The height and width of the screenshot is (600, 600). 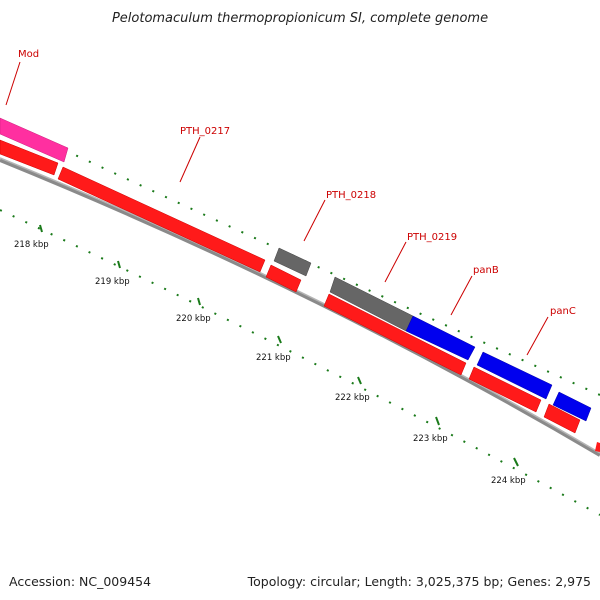 What do you see at coordinates (486, 270) in the screenshot?
I see `gene-label-panb: panB` at bounding box center [486, 270].